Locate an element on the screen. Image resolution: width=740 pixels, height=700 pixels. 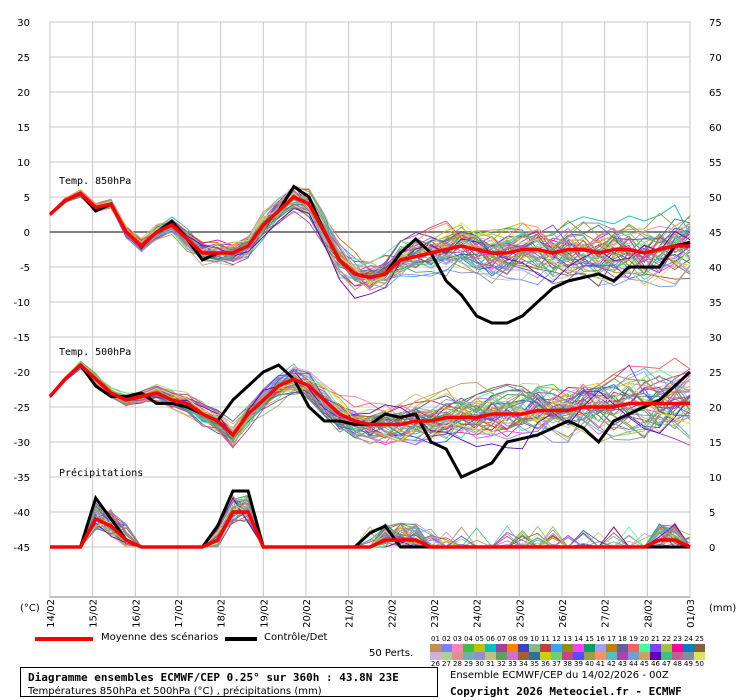
right-tick-label: 70 is located at coordinates (715, 58).